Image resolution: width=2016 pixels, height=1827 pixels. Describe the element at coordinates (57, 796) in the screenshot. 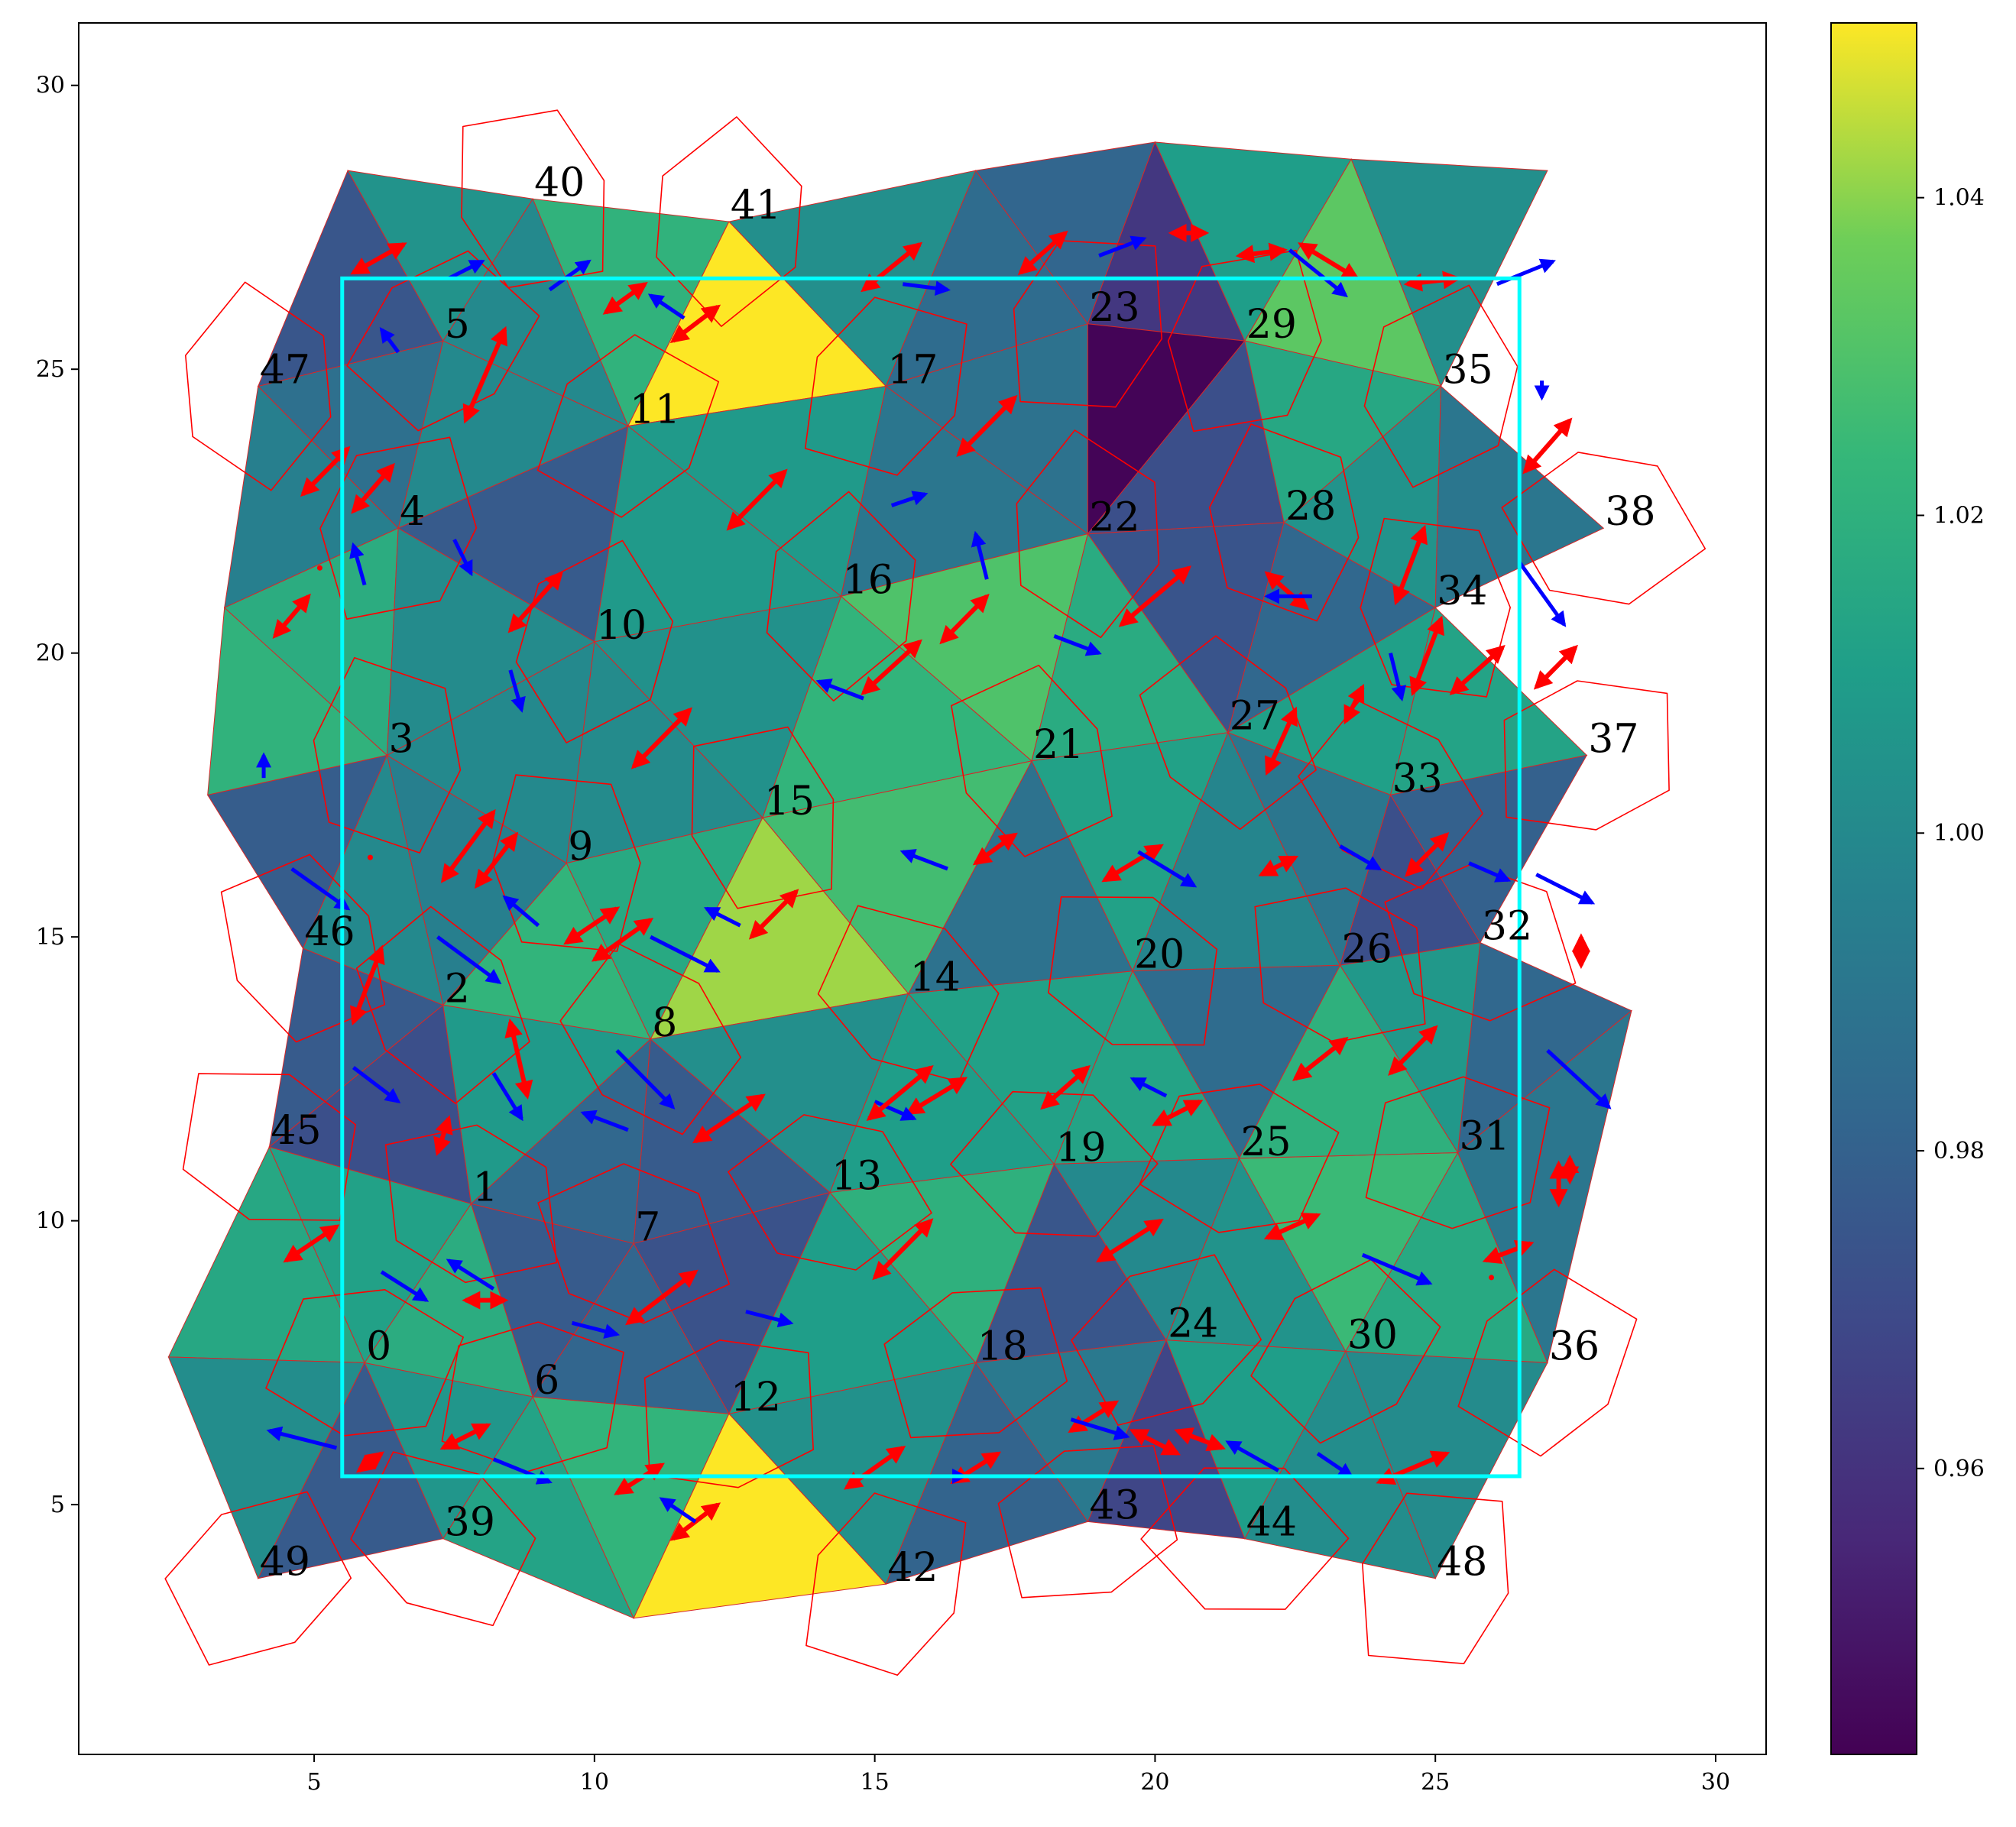

I see `y-axis: 5 10 15 20 25 30` at that location.